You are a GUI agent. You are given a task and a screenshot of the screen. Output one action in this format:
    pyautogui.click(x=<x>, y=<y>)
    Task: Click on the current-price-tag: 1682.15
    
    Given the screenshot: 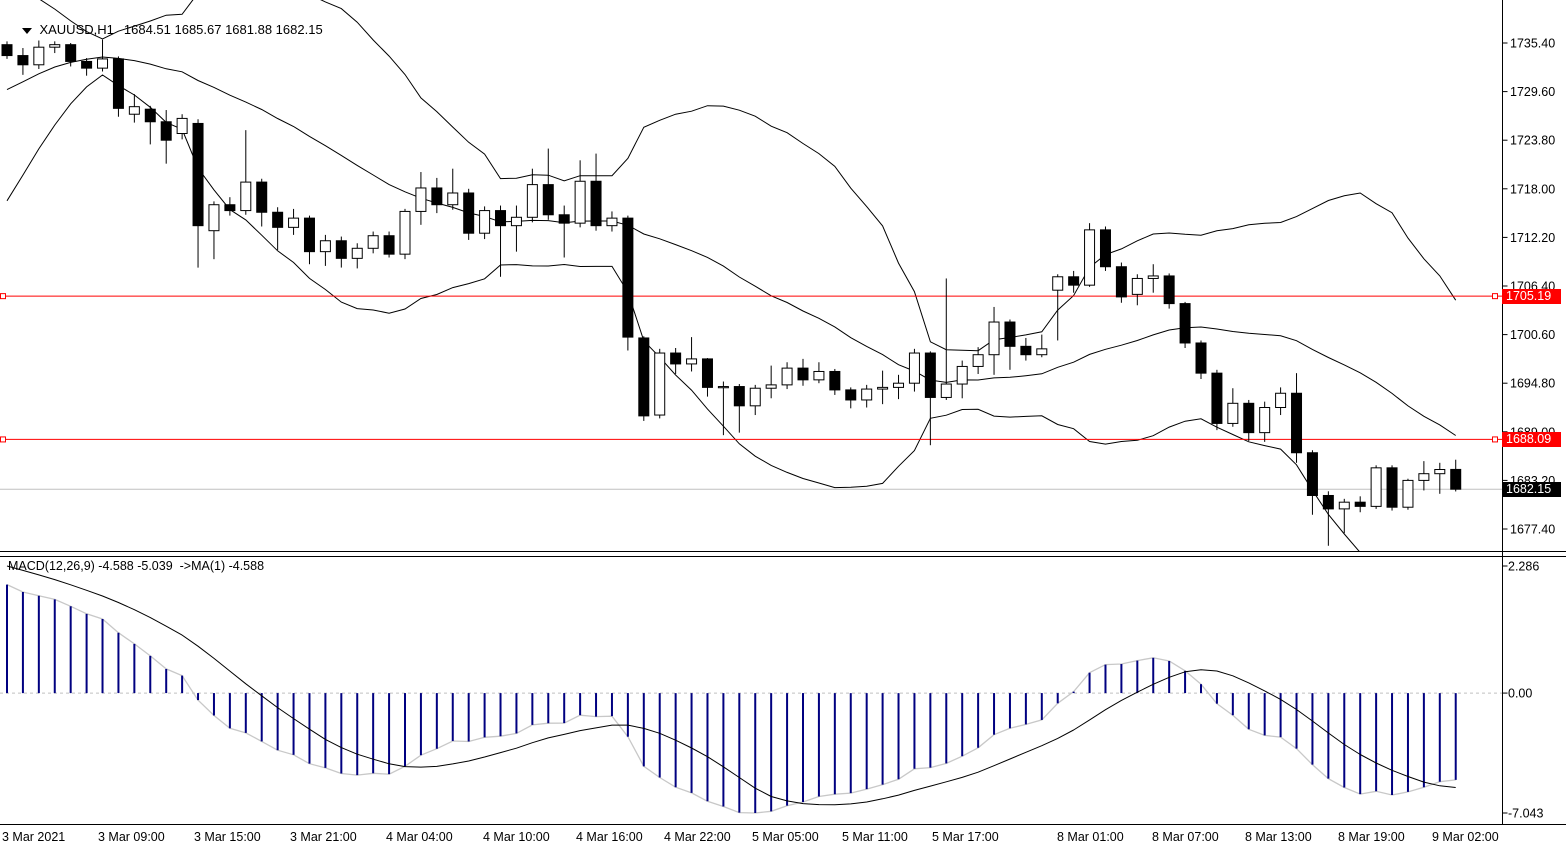 What is the action you would take?
    pyautogui.click(x=1531, y=489)
    